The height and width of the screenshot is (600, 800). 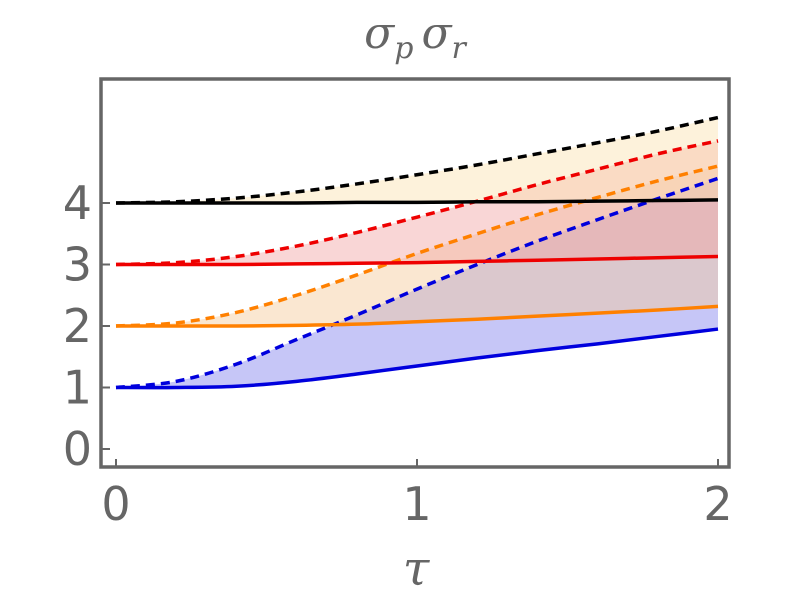 I want to click on y-tick-label-0: 0, so click(x=77, y=449).